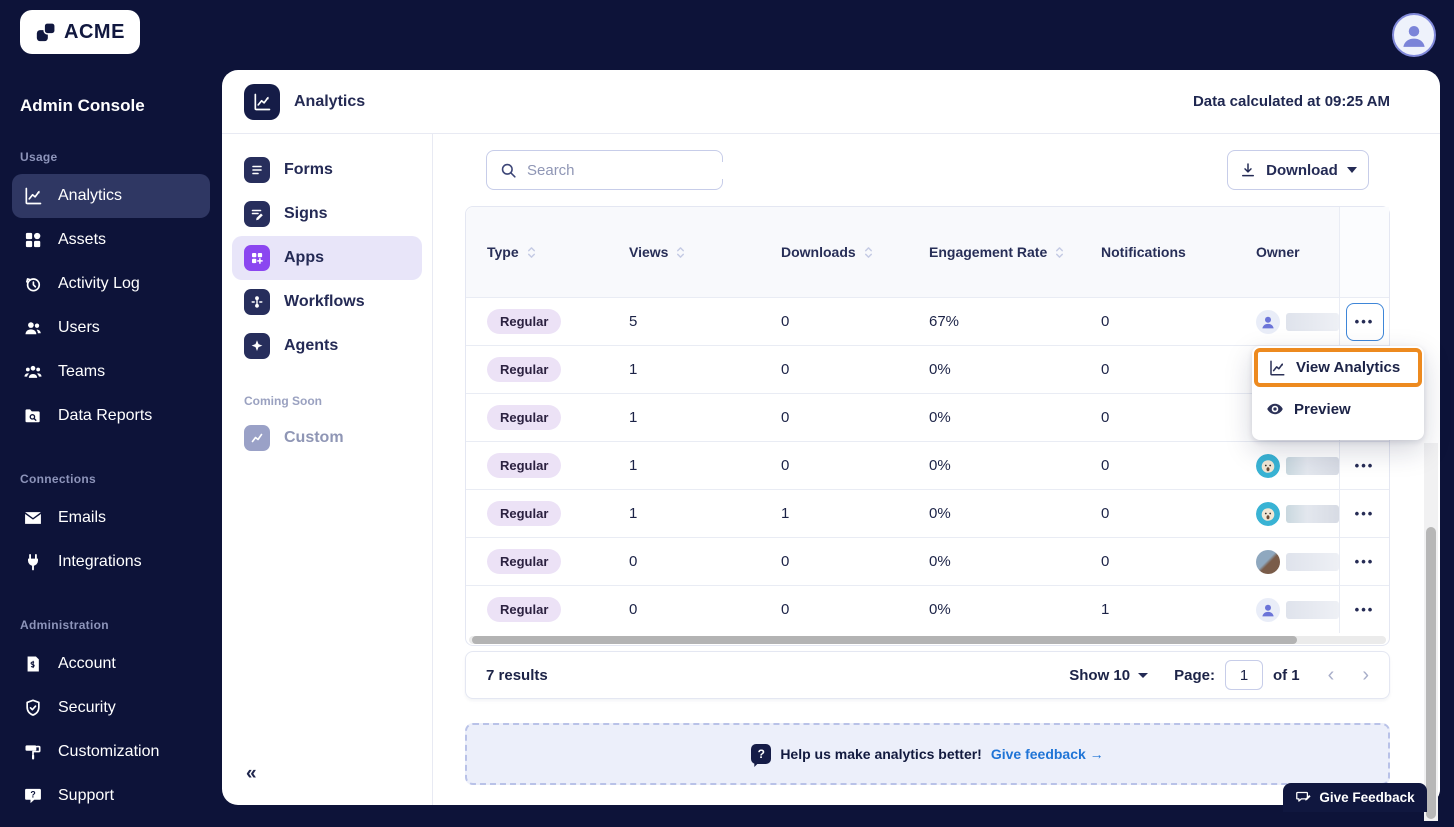 Image resolution: width=1454 pixels, height=827 pixels. What do you see at coordinates (111, 752) in the screenshot?
I see `sidebar-item-customization: Customization` at bounding box center [111, 752].